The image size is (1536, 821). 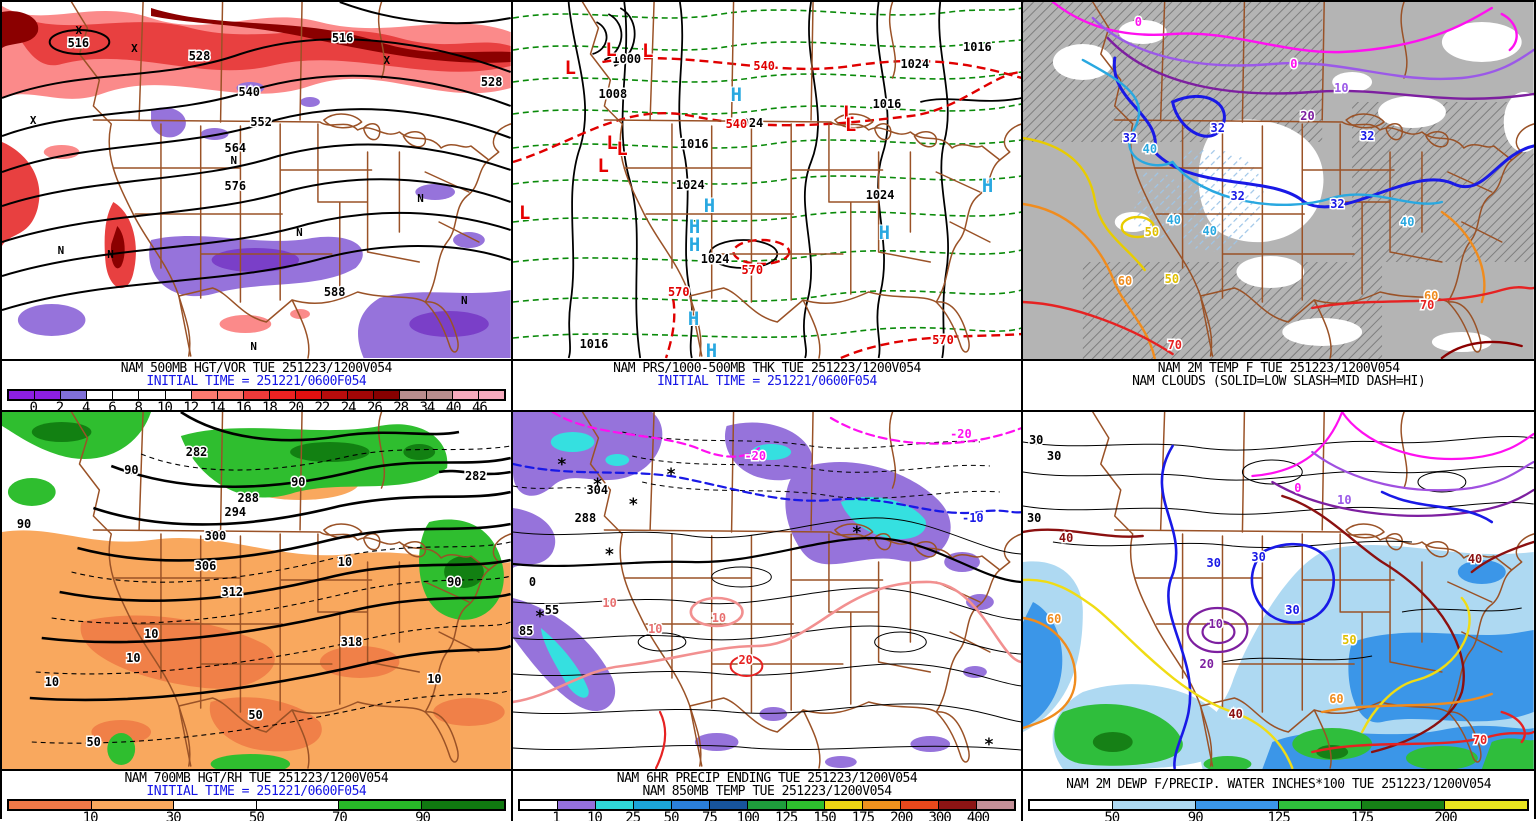 I want to click on dewp-label: 60, so click(x=1054, y=619).